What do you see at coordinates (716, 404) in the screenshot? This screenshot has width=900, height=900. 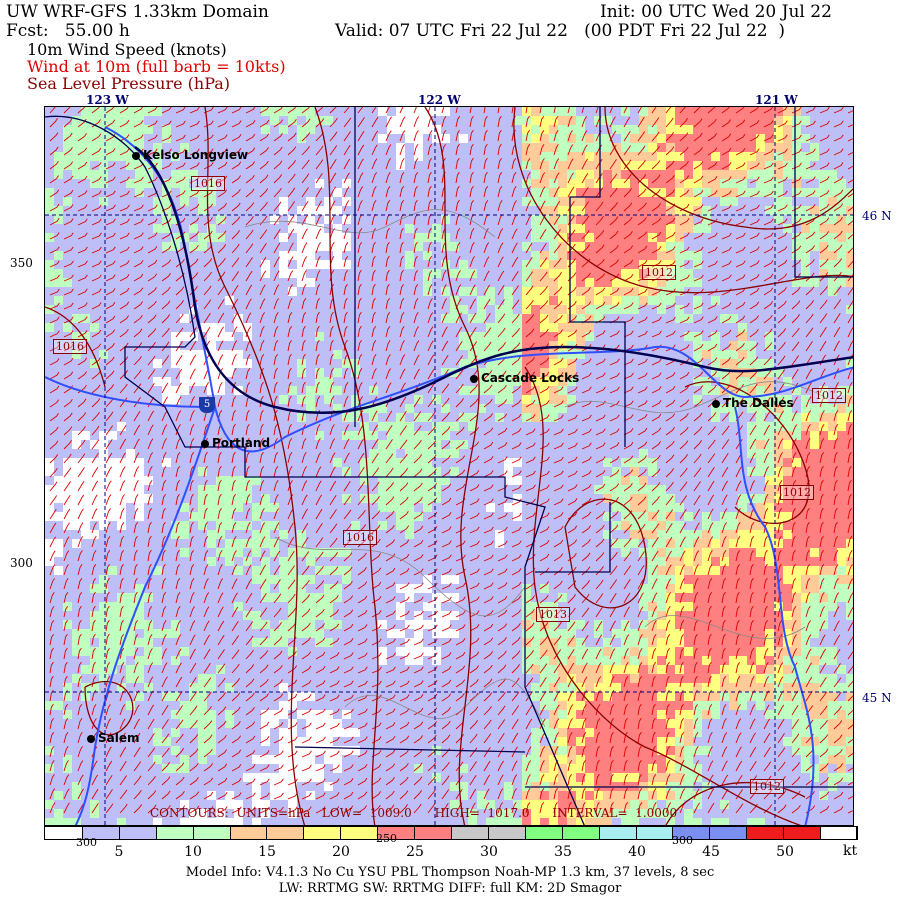 I see `city-dot-icon` at bounding box center [716, 404].